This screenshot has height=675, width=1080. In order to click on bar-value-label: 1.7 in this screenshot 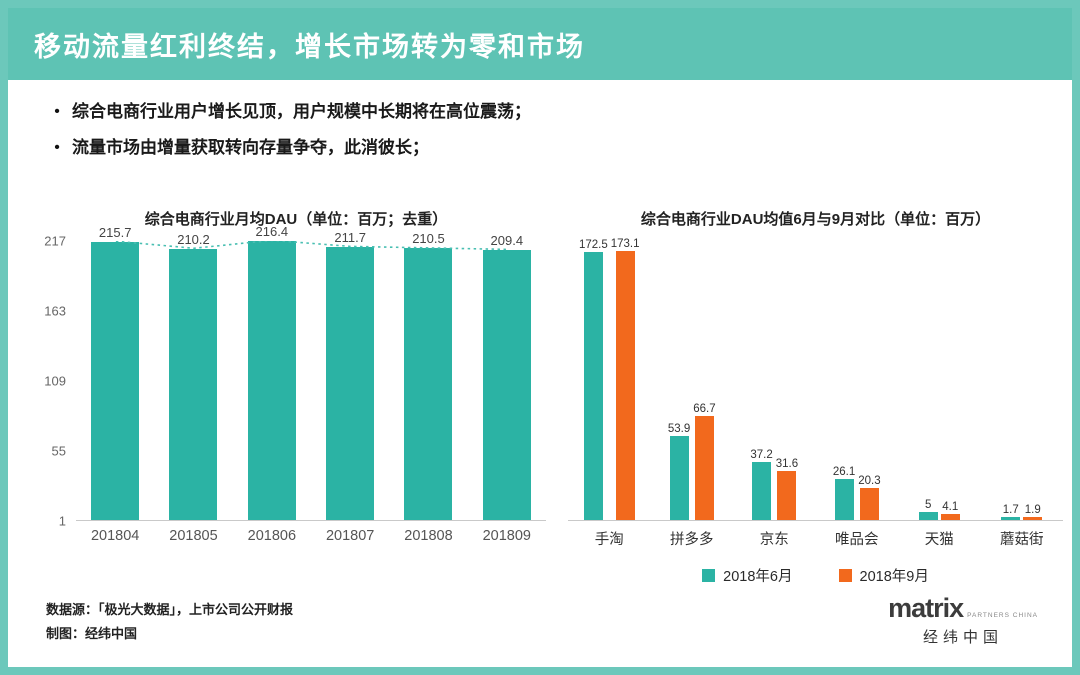, I will do `click(1010, 510)`.